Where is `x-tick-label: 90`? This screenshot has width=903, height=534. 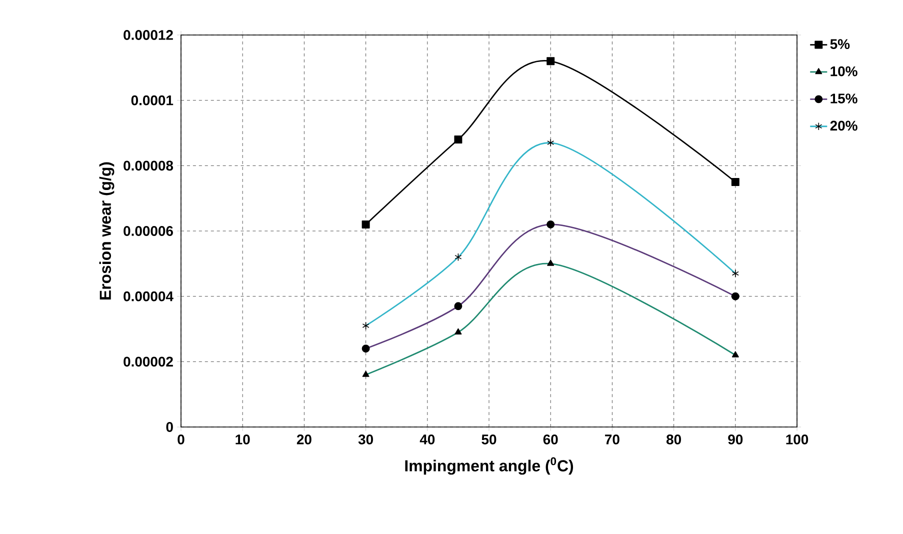 x-tick-label: 90 is located at coordinates (735, 439).